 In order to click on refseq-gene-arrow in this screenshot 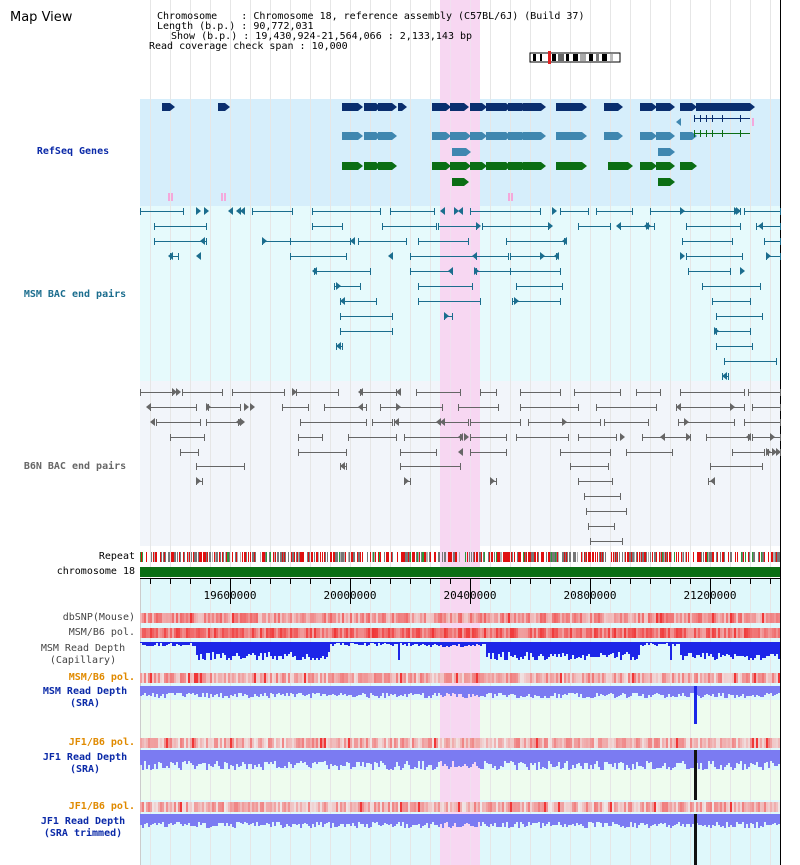, I will do `click(620, 136)`.